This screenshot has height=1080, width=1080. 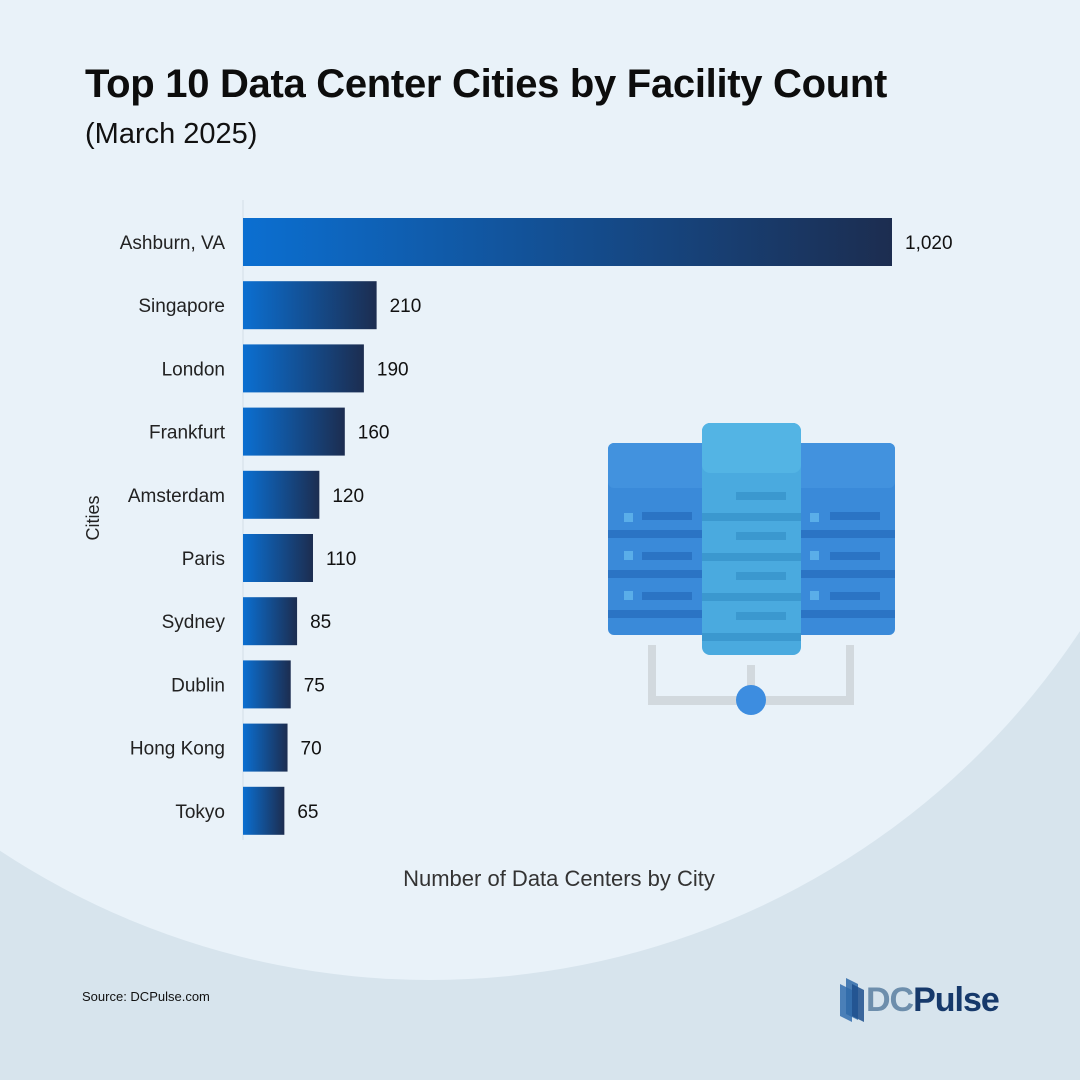 What do you see at coordinates (146, 996) in the screenshot?
I see `source-note: Source: DCPulse.com` at bounding box center [146, 996].